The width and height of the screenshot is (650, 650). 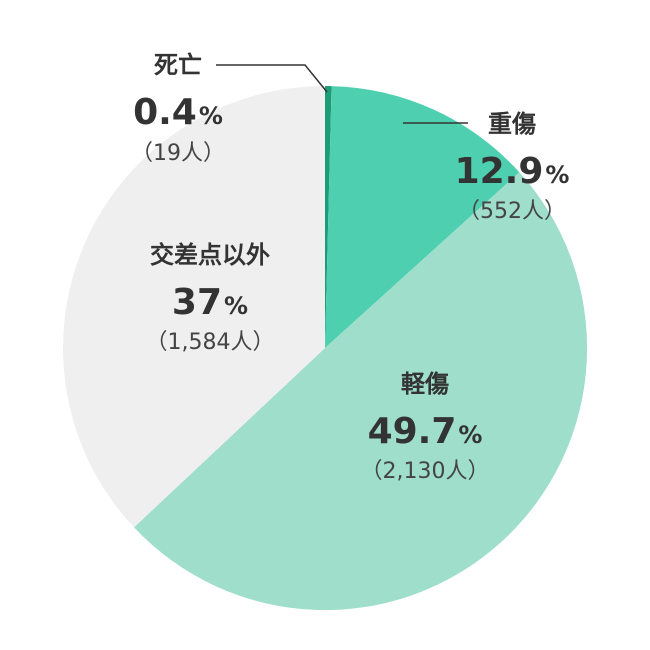 I want to click on label-serious-value: 12.9%, so click(x=512, y=171).